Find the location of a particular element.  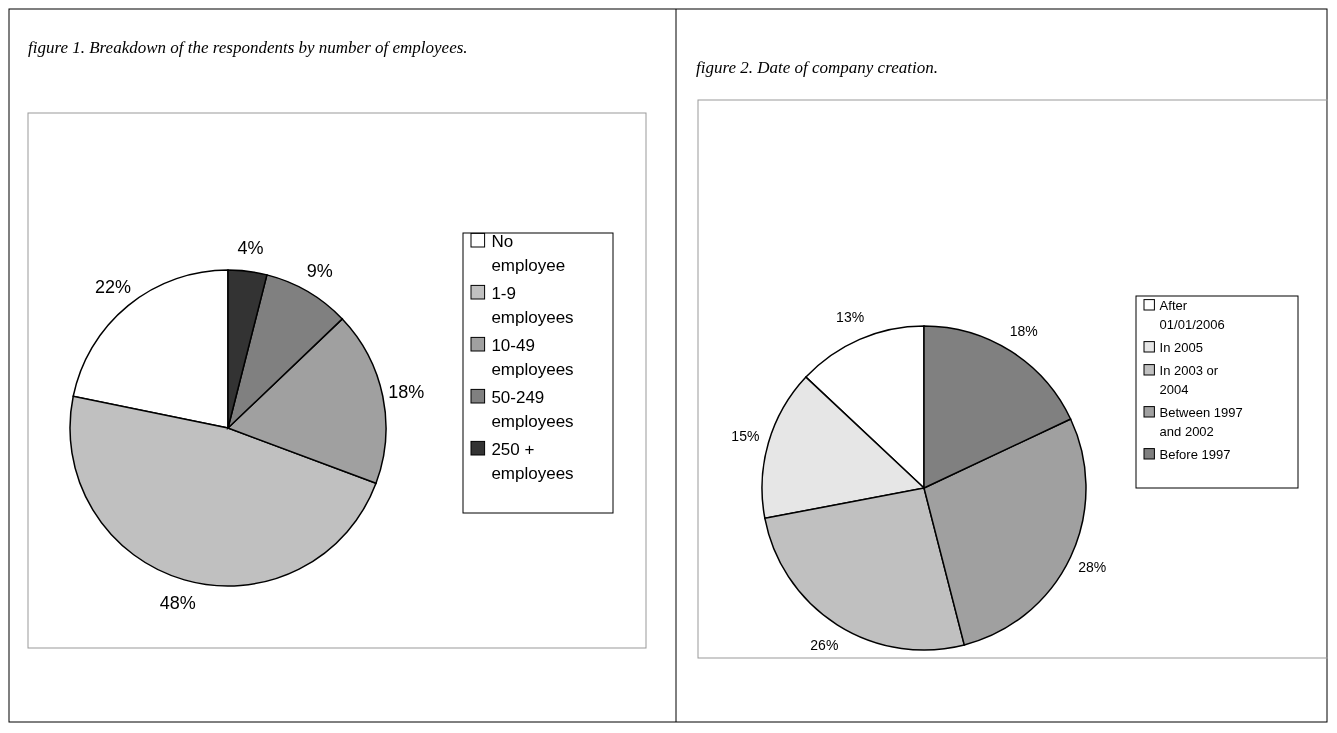

data-label: 15% is located at coordinates (745, 436).